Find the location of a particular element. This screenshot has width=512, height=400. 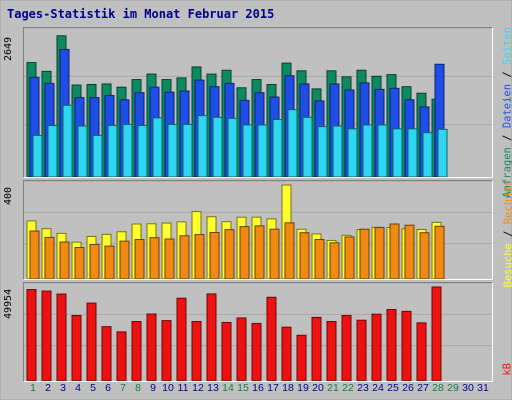

legend-rechner: Rechner is located at coordinates (507, 202).